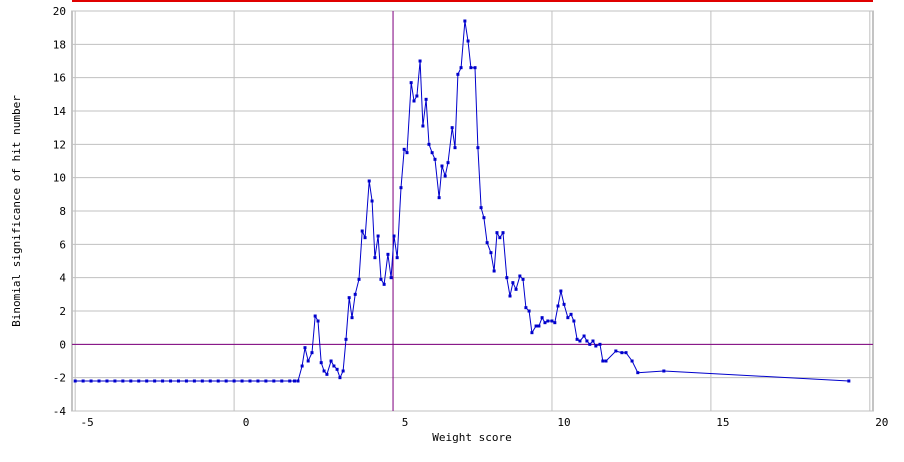 Image resolution: width=904 pixels, height=462 pixels. What do you see at coordinates (405, 422) in the screenshot?
I see `x-tick-label: 5` at bounding box center [405, 422].